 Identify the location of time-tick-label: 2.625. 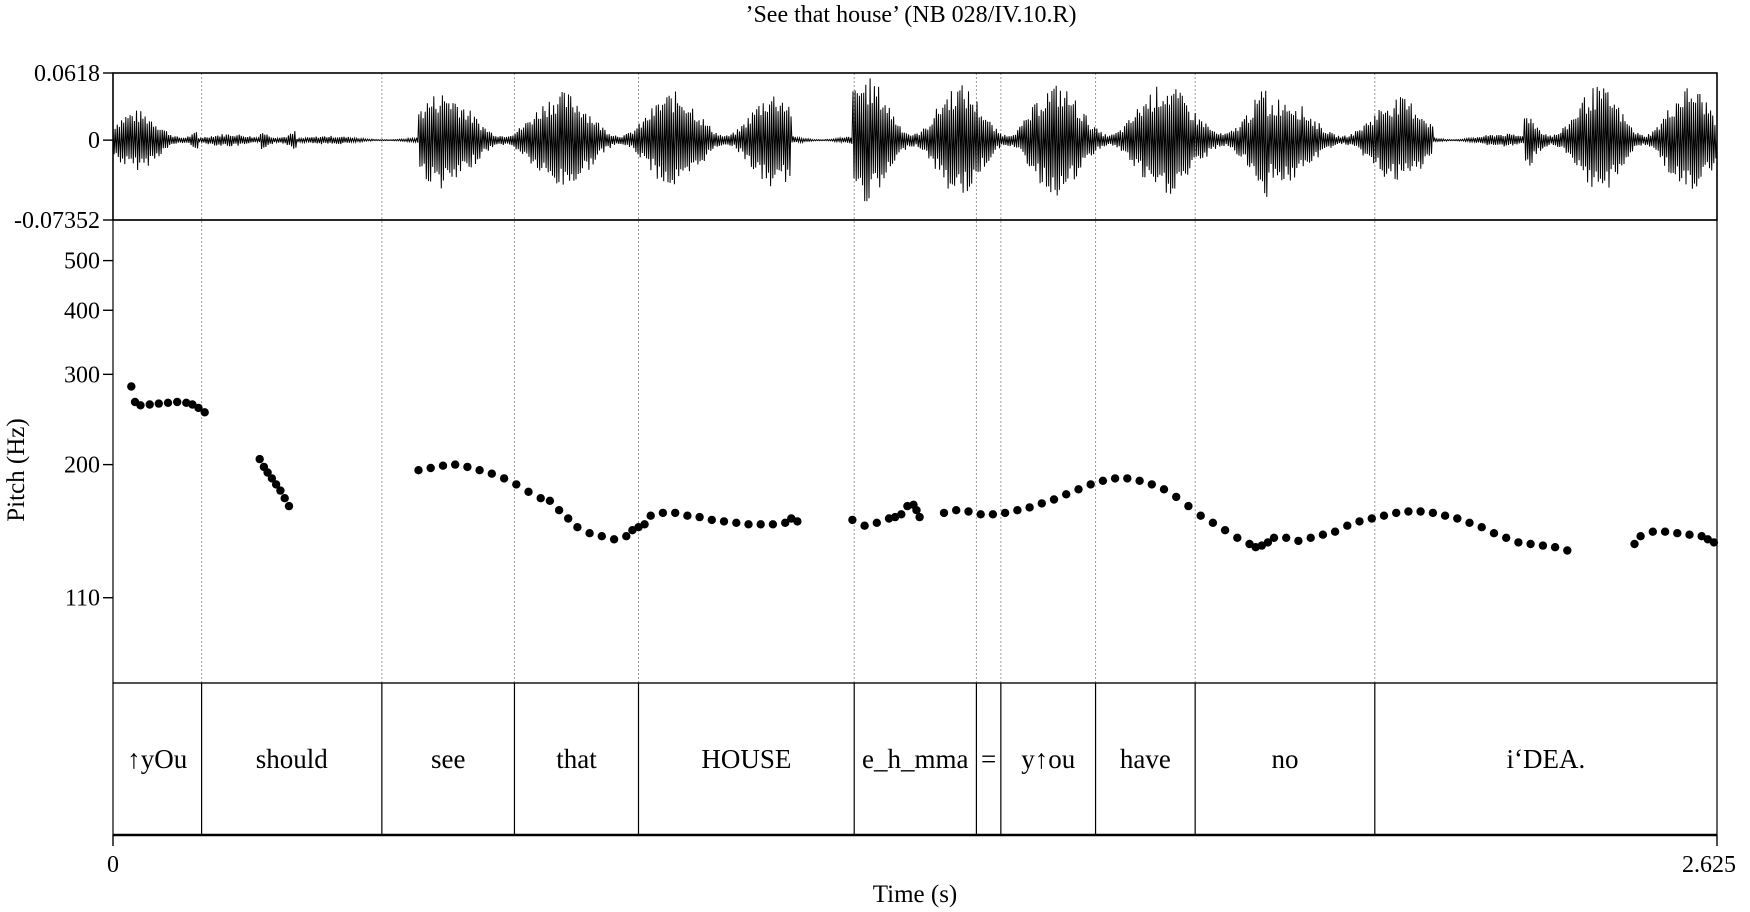
(1709, 865).